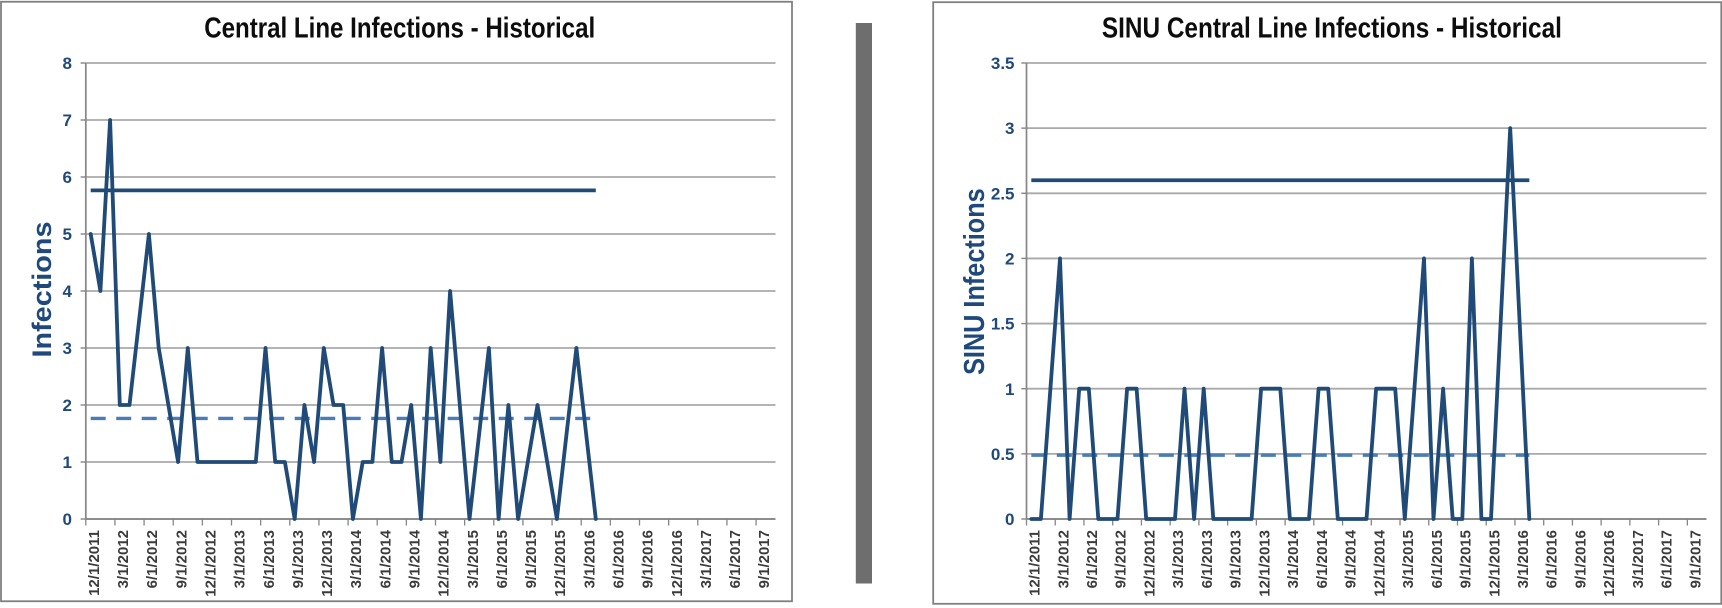 This screenshot has height=608, width=1722. What do you see at coordinates (67, 234) in the screenshot?
I see `svg-text: 5` at bounding box center [67, 234].